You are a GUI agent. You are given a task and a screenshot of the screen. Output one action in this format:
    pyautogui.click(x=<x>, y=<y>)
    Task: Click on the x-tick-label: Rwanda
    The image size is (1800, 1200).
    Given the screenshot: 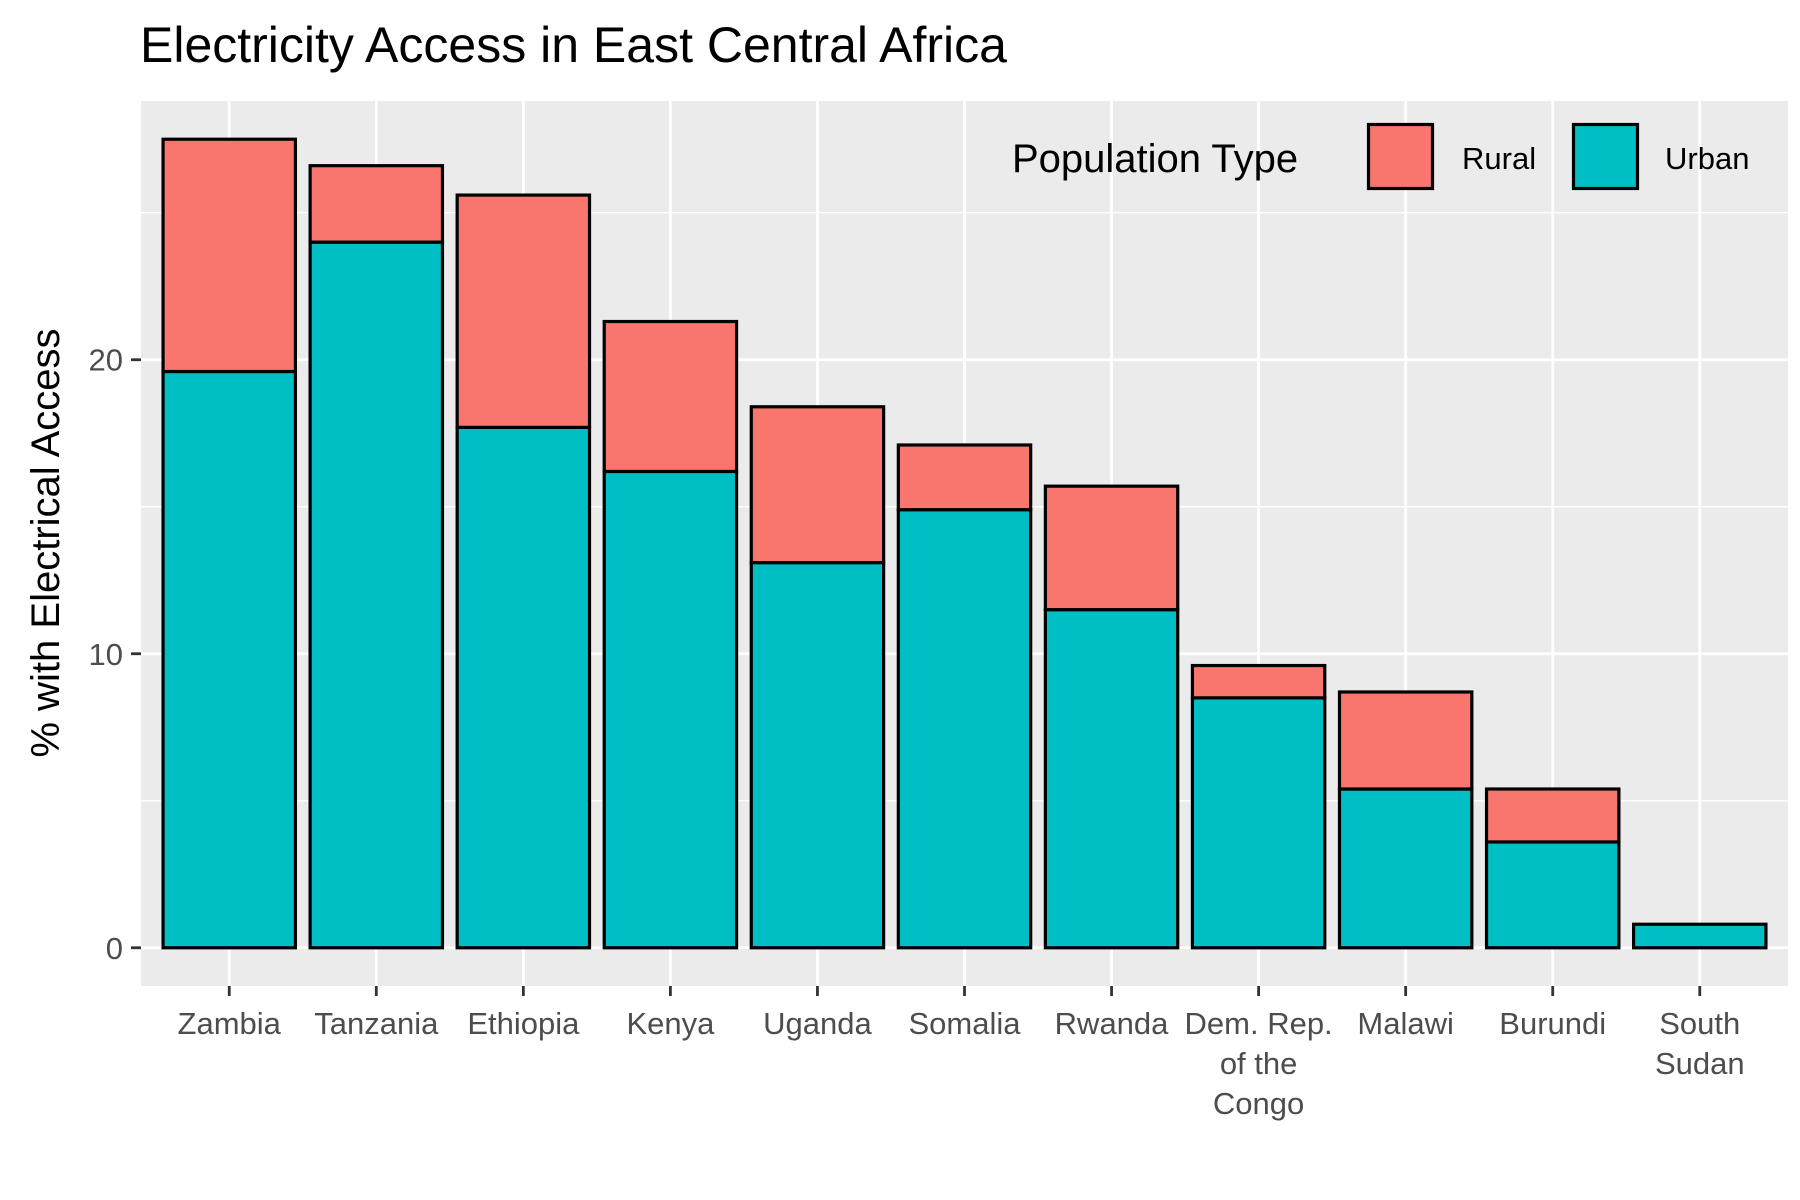 What is the action you would take?
    pyautogui.click(x=1112, y=1023)
    